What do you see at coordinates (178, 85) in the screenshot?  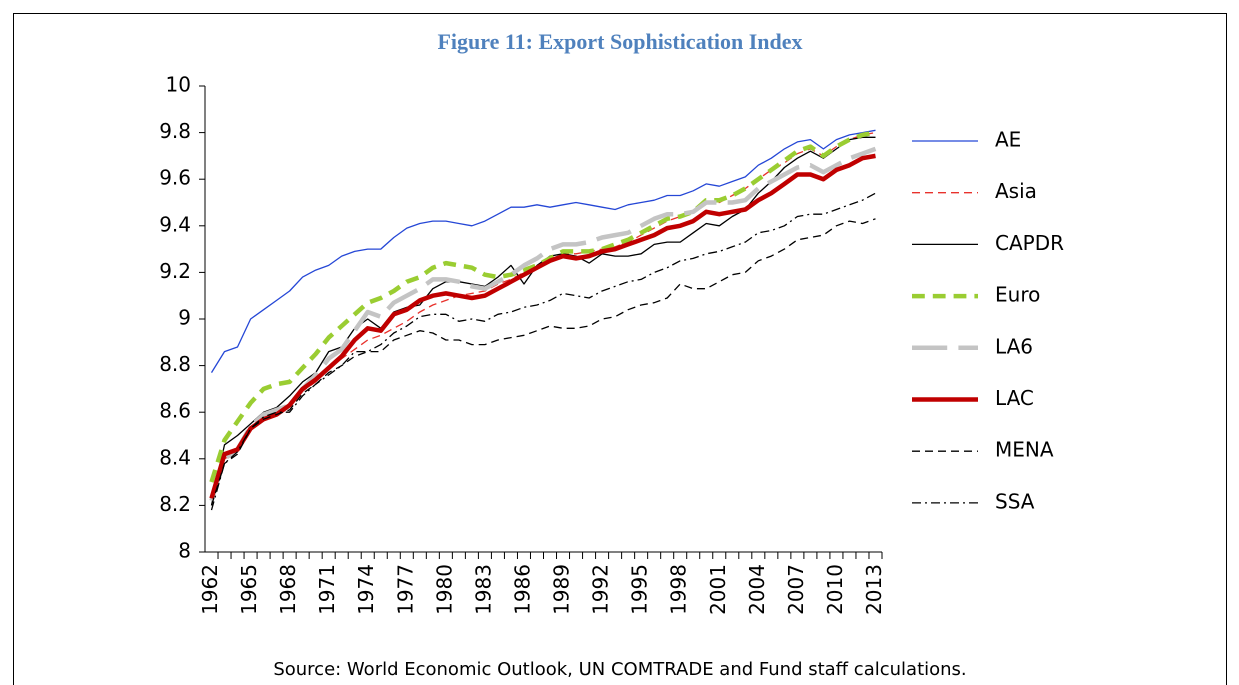 I see `y-tick-label: 10` at bounding box center [178, 85].